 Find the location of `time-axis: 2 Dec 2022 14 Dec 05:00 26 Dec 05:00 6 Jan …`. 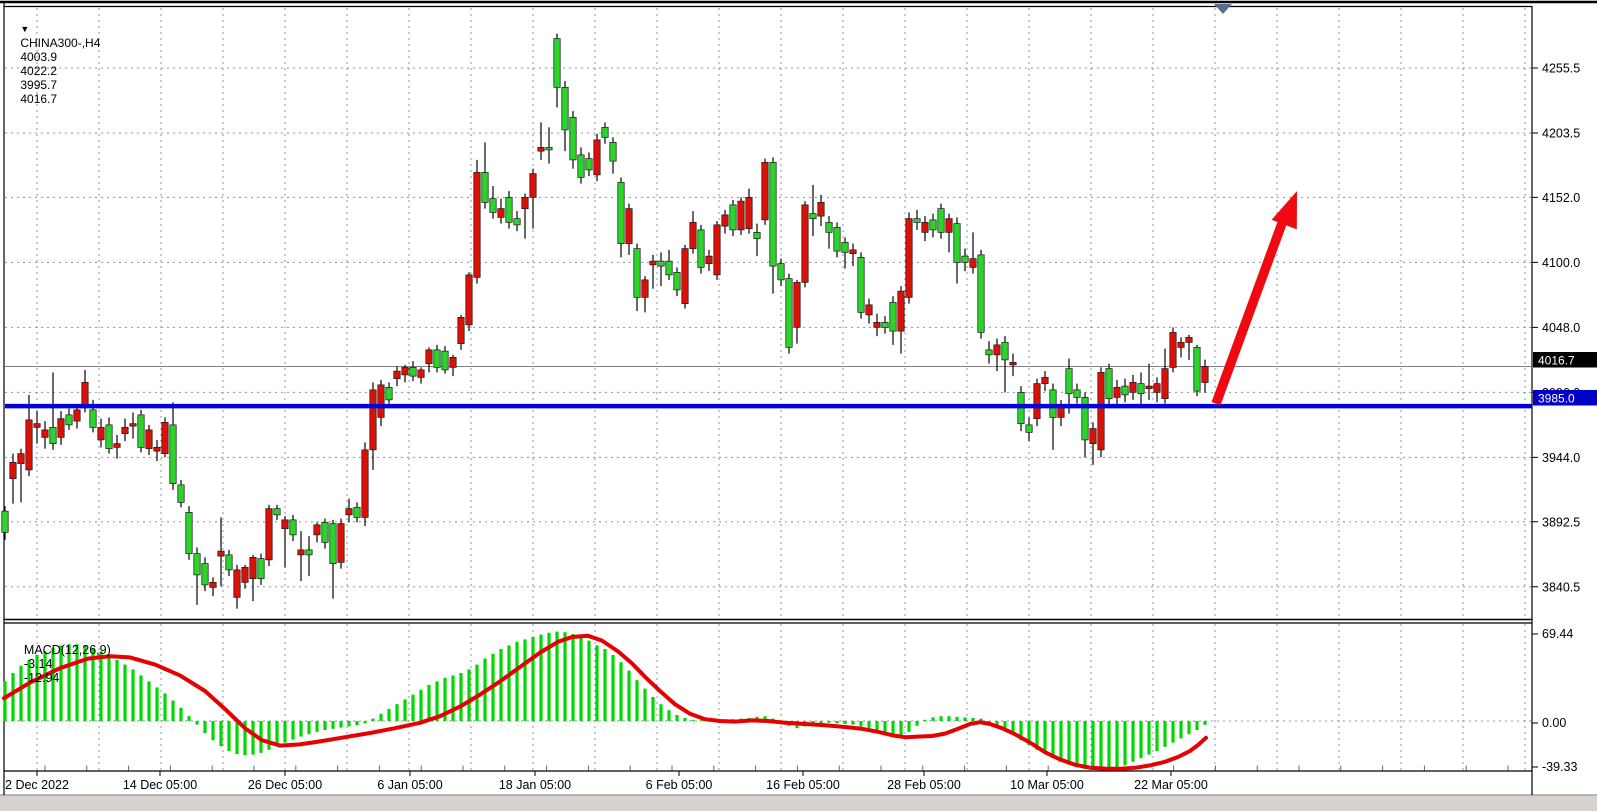

time-axis: 2 Dec 2022 14 Dec 05:00 26 Dec 05:00 6 Jan … is located at coordinates (757, 779).